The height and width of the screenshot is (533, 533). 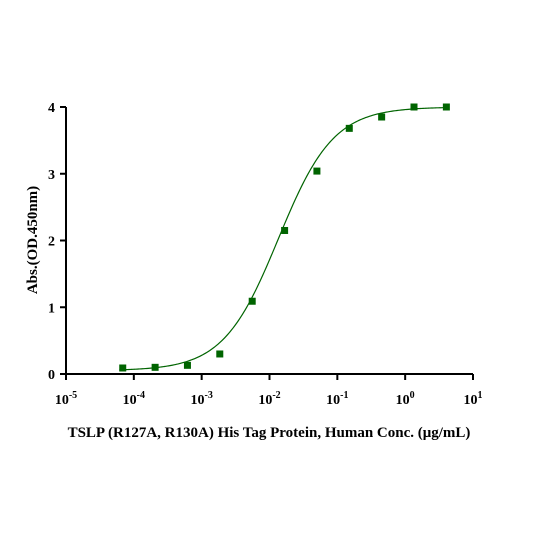 I want to click on x-tick-exponent: -4, so click(x=141, y=395).